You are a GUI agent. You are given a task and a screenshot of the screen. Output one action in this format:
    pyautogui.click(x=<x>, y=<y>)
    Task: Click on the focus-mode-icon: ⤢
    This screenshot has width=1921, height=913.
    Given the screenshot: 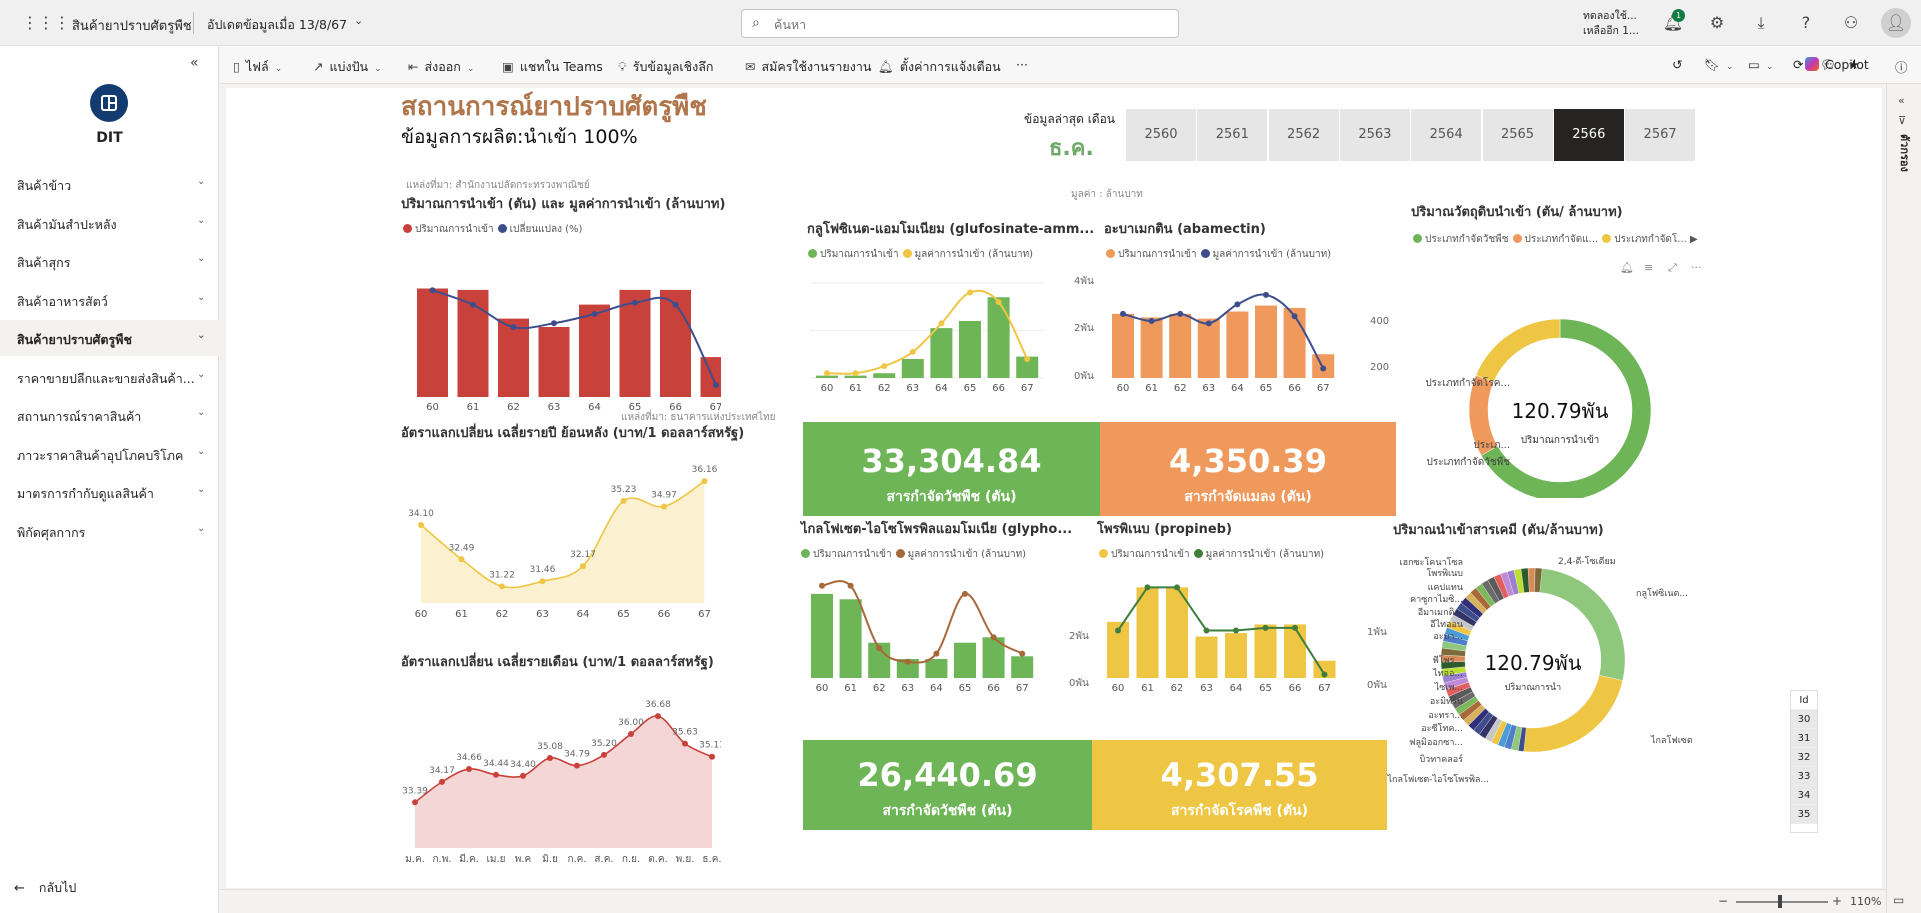 What is the action you would take?
    pyautogui.click(x=1672, y=267)
    